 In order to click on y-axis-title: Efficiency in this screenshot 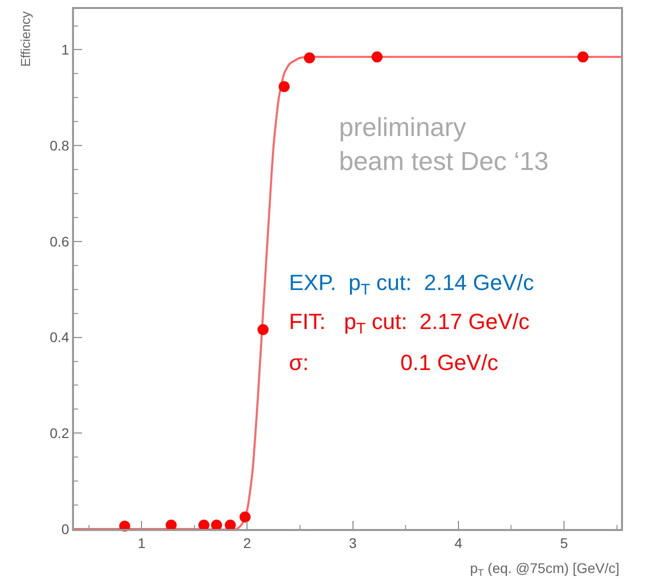, I will do `click(25, 38)`.